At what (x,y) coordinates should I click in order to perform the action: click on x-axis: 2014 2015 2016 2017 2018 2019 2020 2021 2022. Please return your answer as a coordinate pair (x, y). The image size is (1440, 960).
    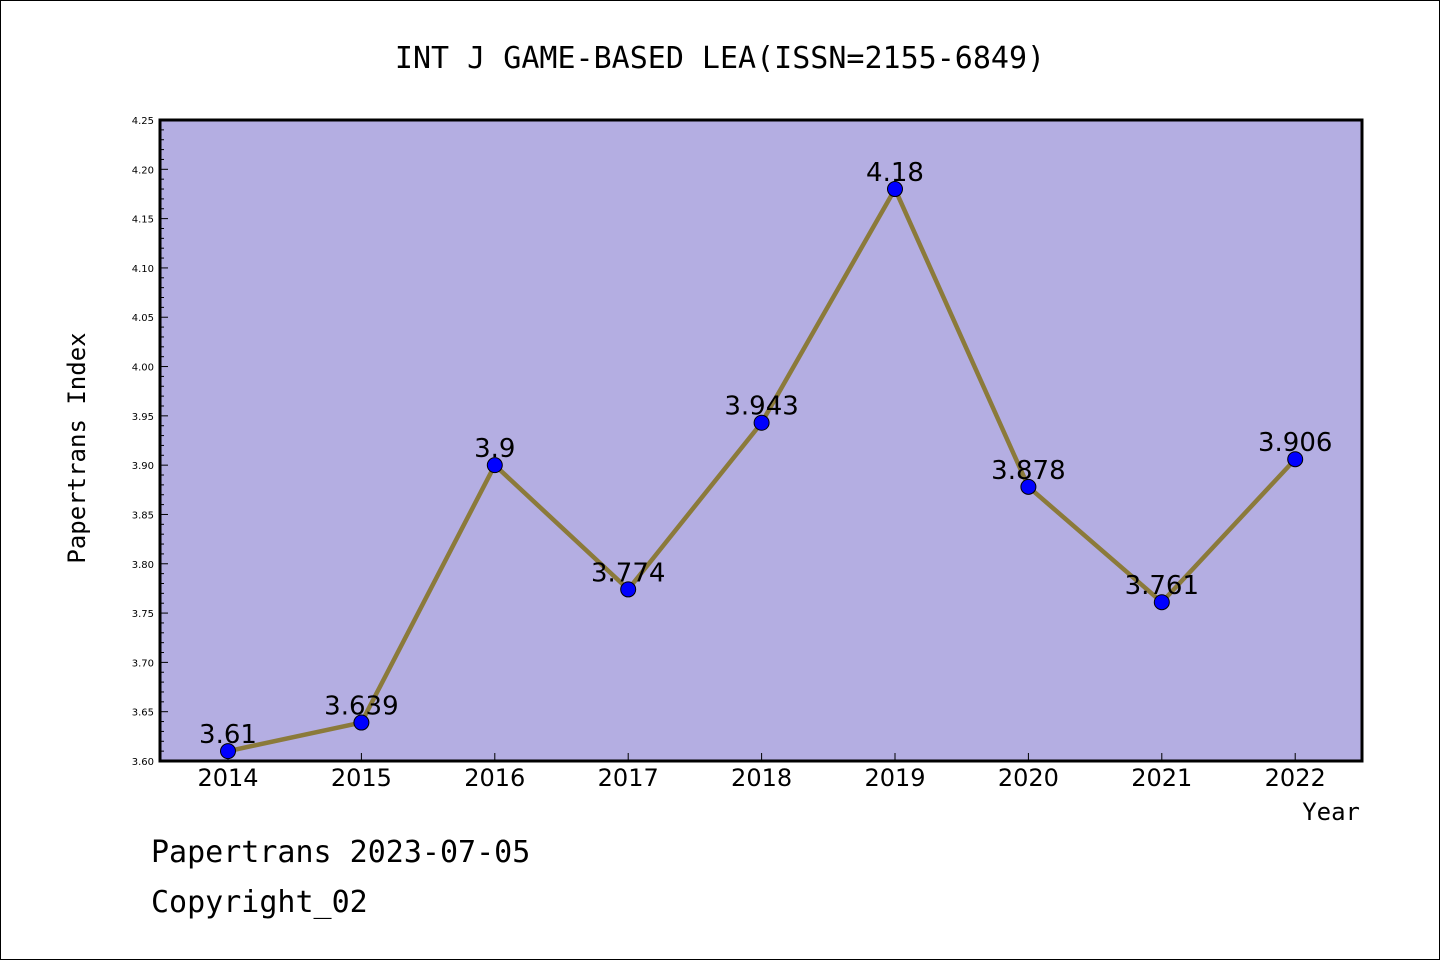
    Looking at the image, I should click on (761, 772).